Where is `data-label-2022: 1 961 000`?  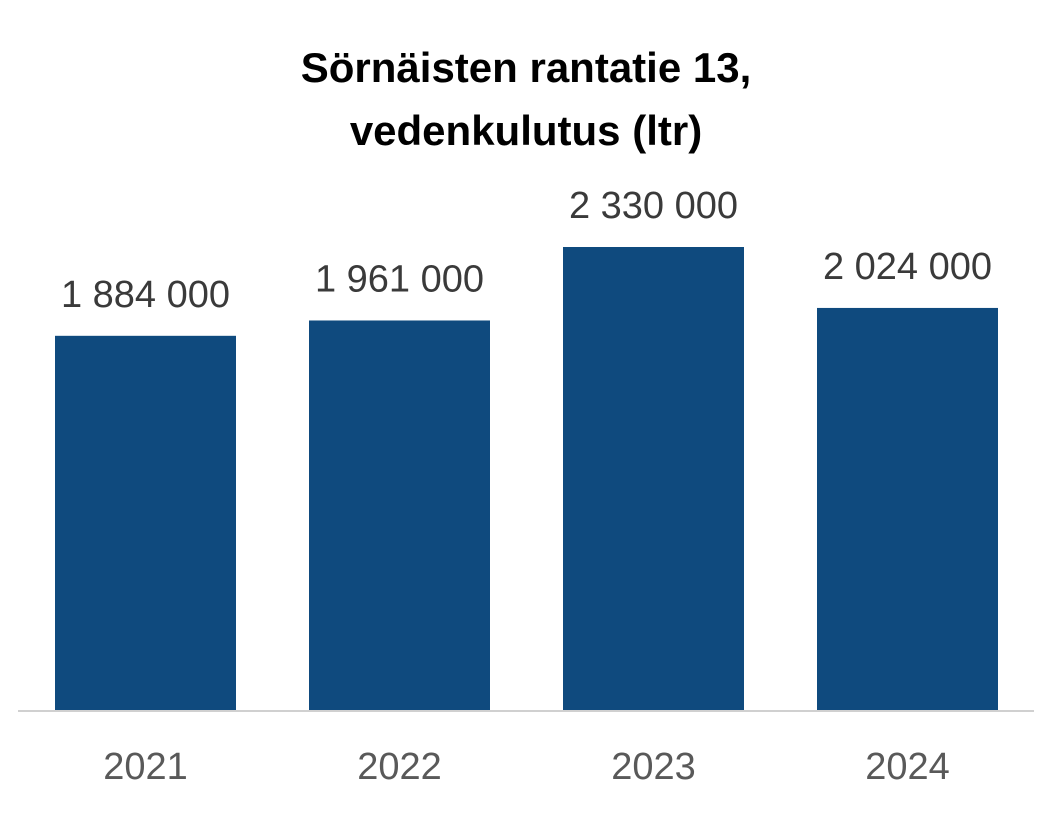 data-label-2022: 1 961 000 is located at coordinates (399, 279).